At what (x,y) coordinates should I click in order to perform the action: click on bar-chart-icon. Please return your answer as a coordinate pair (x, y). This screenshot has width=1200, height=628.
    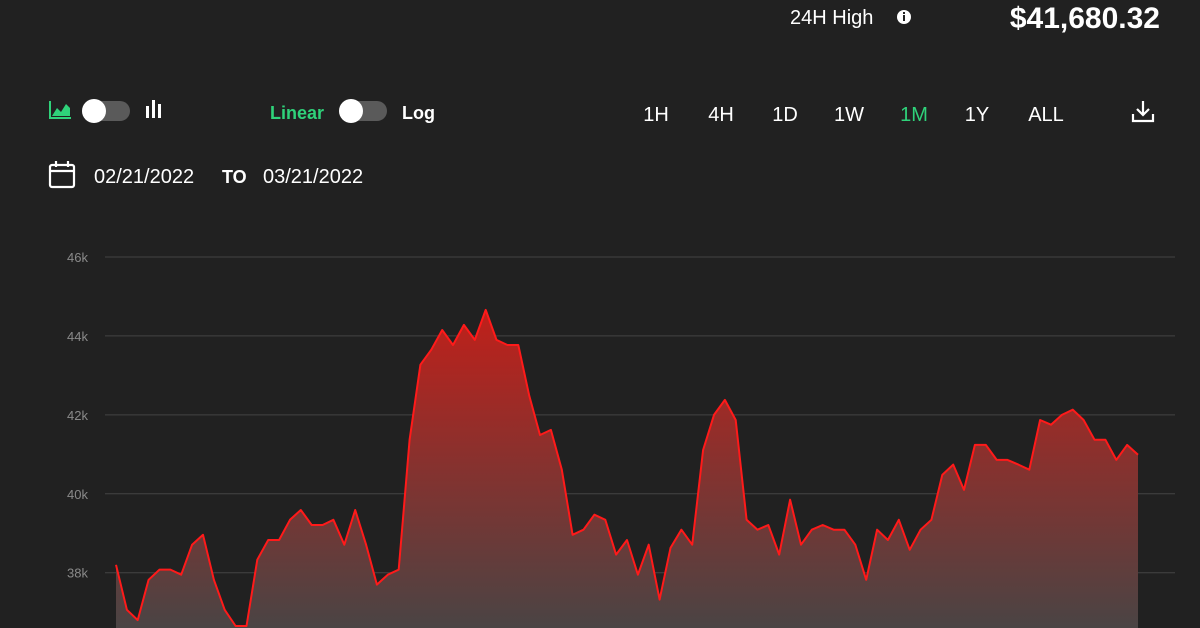
    Looking at the image, I should click on (153, 109).